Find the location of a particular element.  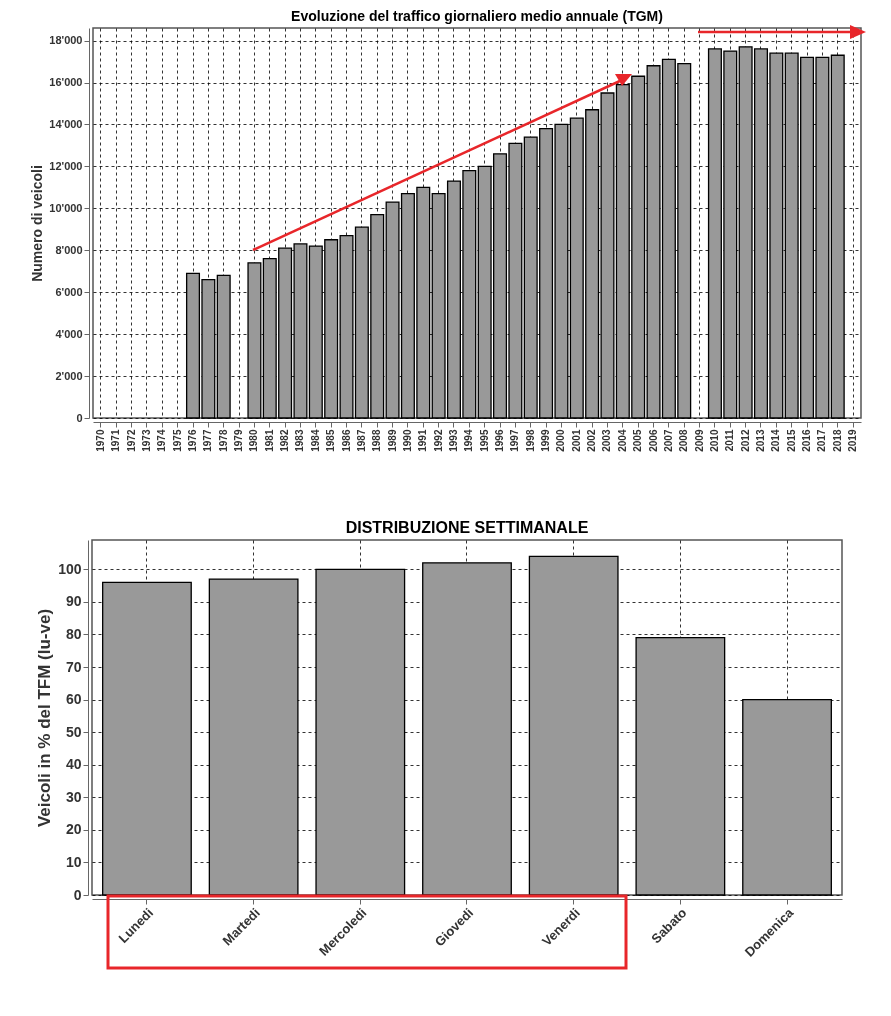

x-tick-label: 1999 is located at coordinates (546, 440).